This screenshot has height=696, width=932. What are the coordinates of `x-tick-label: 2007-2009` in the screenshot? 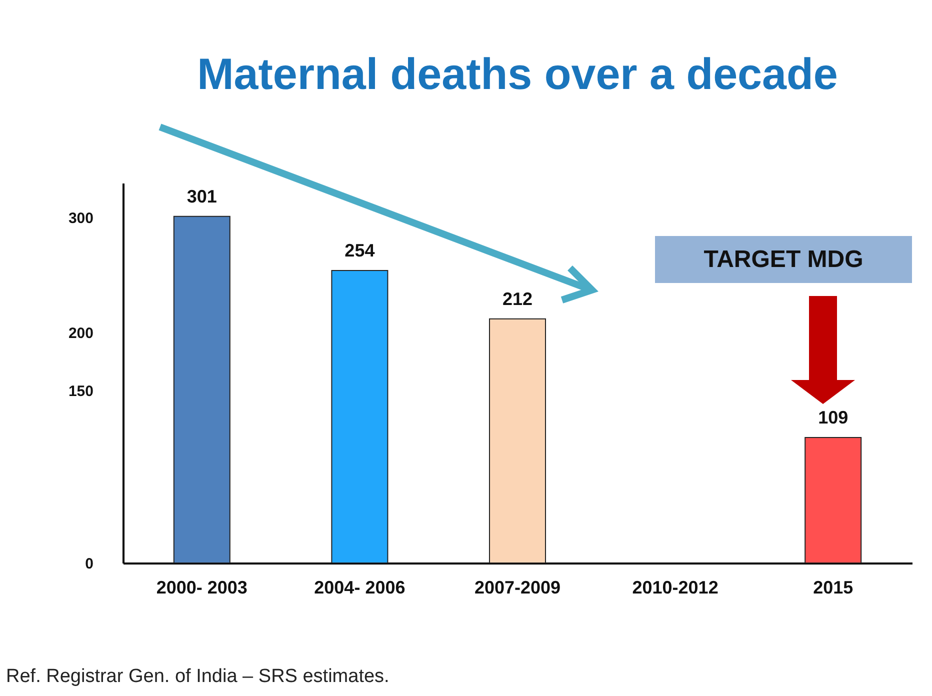 It's located at (517, 588).